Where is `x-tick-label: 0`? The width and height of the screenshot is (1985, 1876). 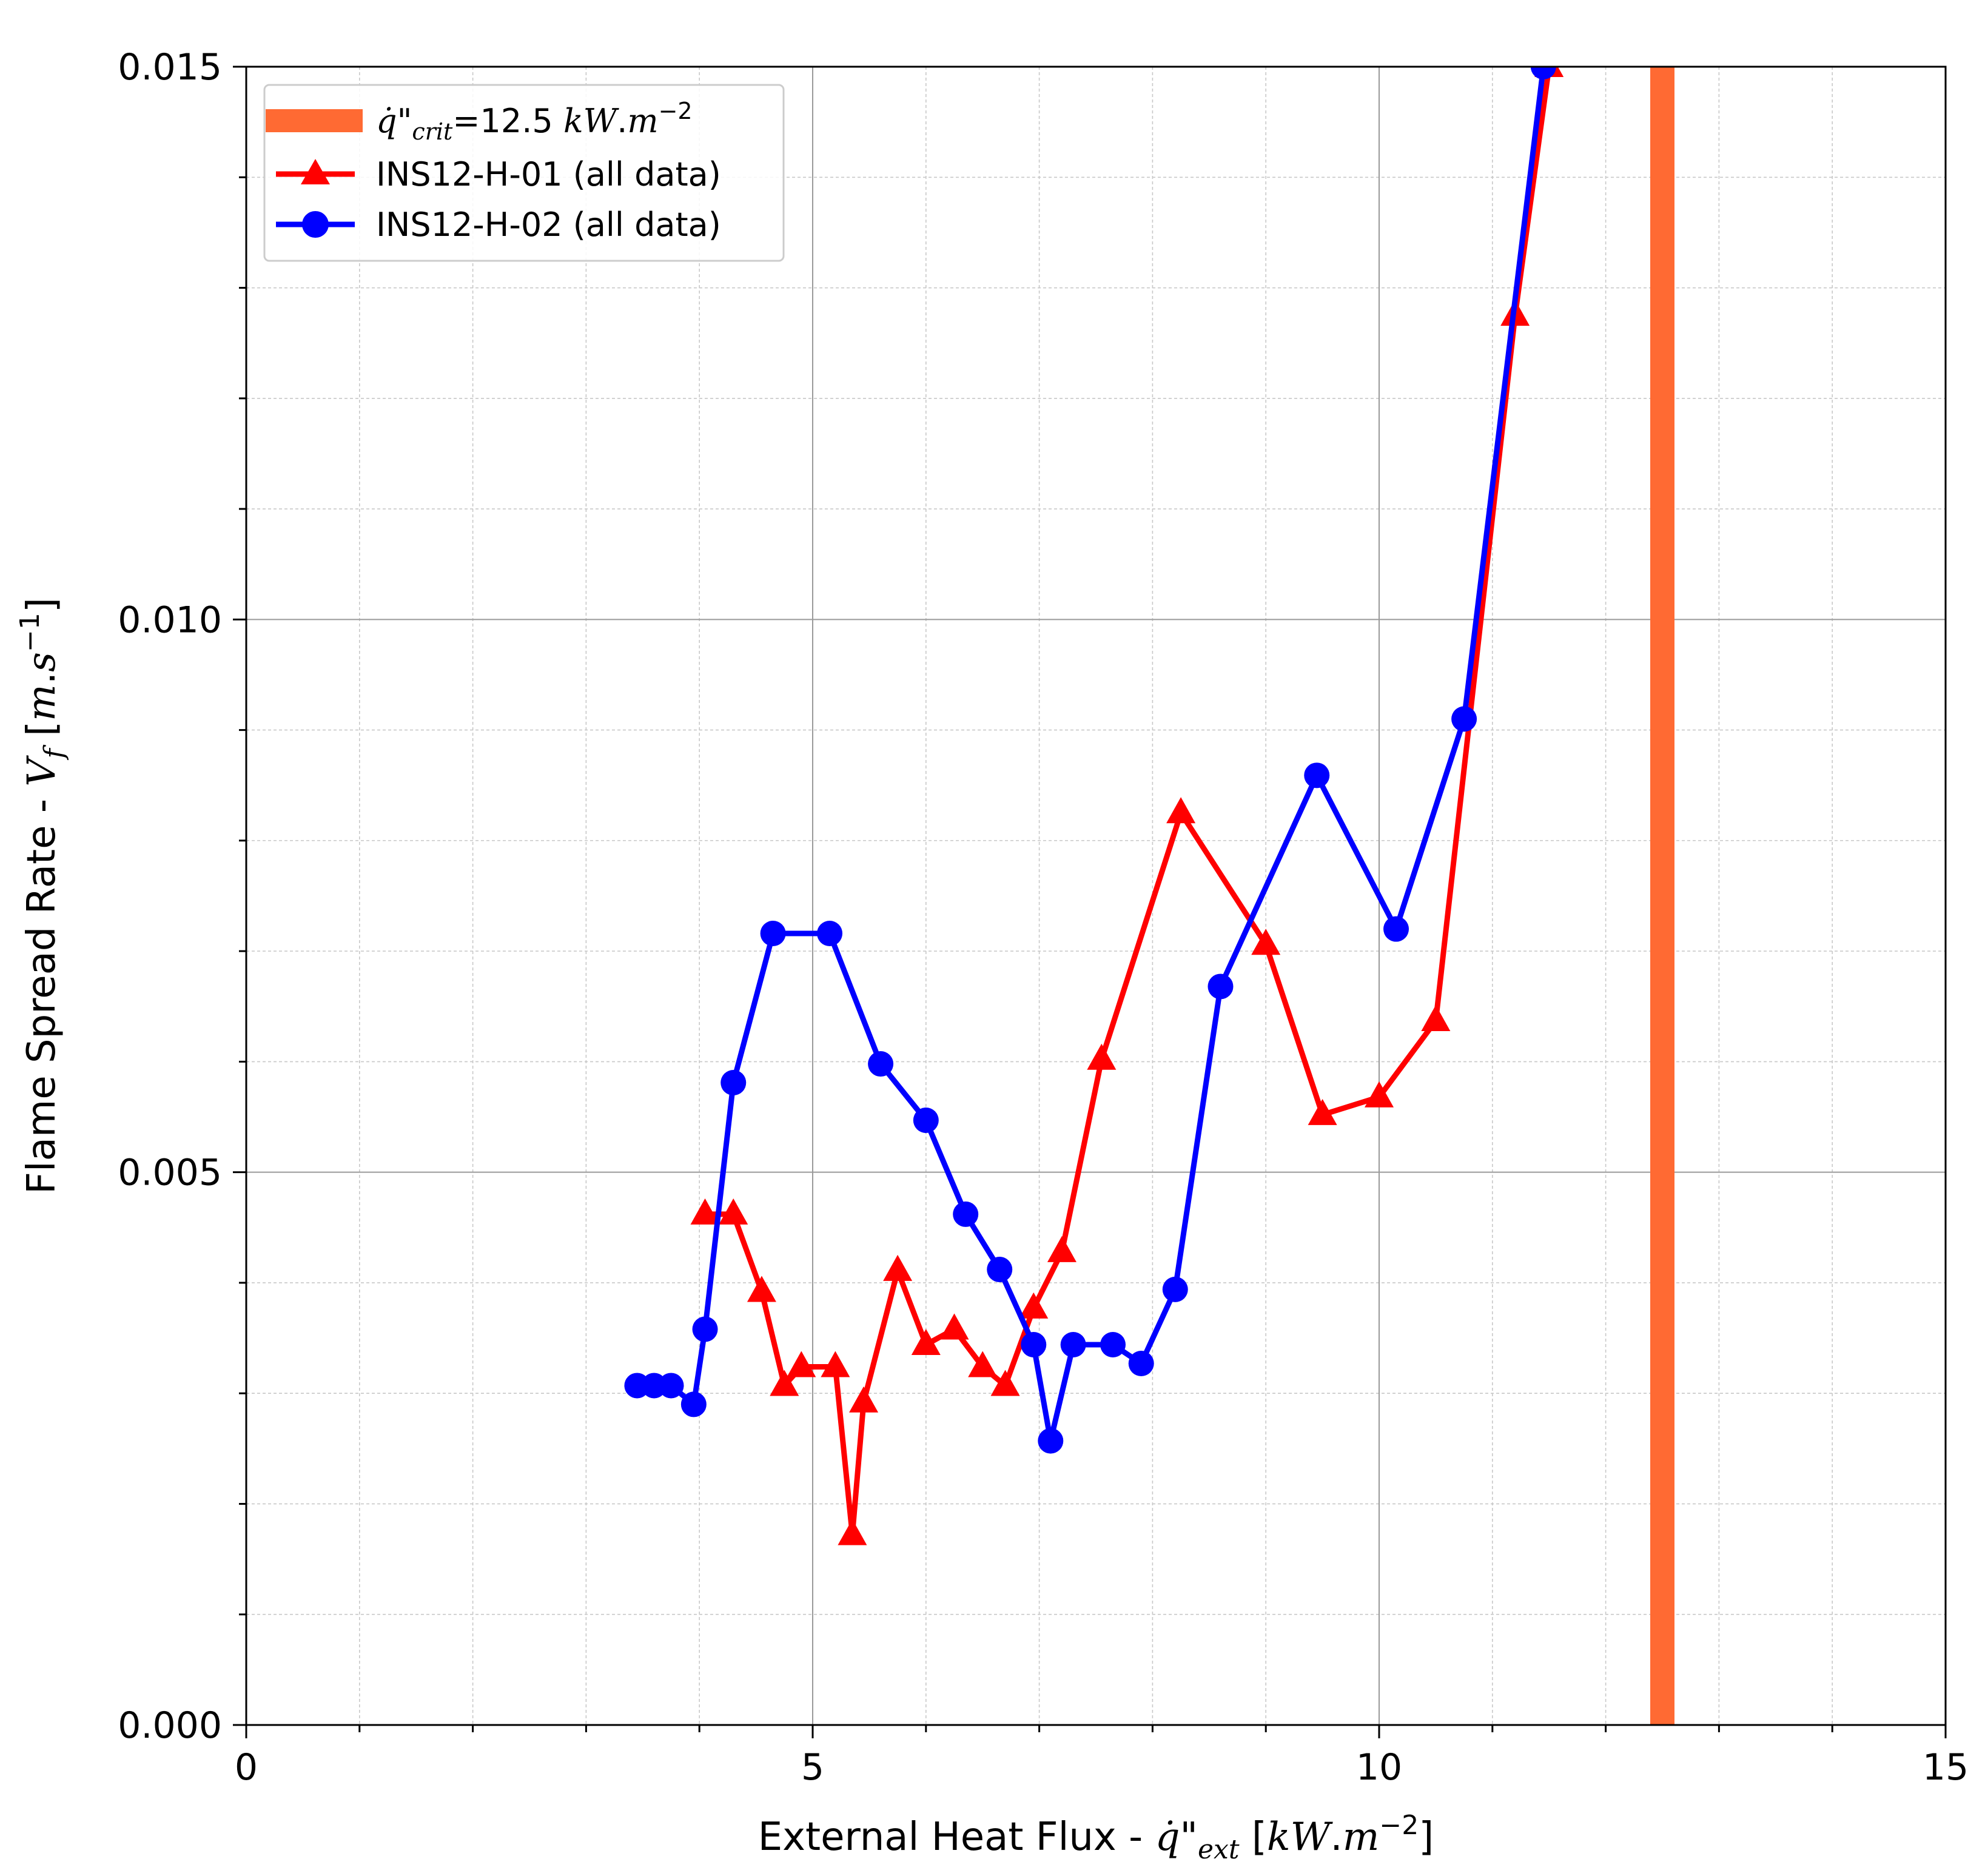
x-tick-label: 0 is located at coordinates (246, 1767).